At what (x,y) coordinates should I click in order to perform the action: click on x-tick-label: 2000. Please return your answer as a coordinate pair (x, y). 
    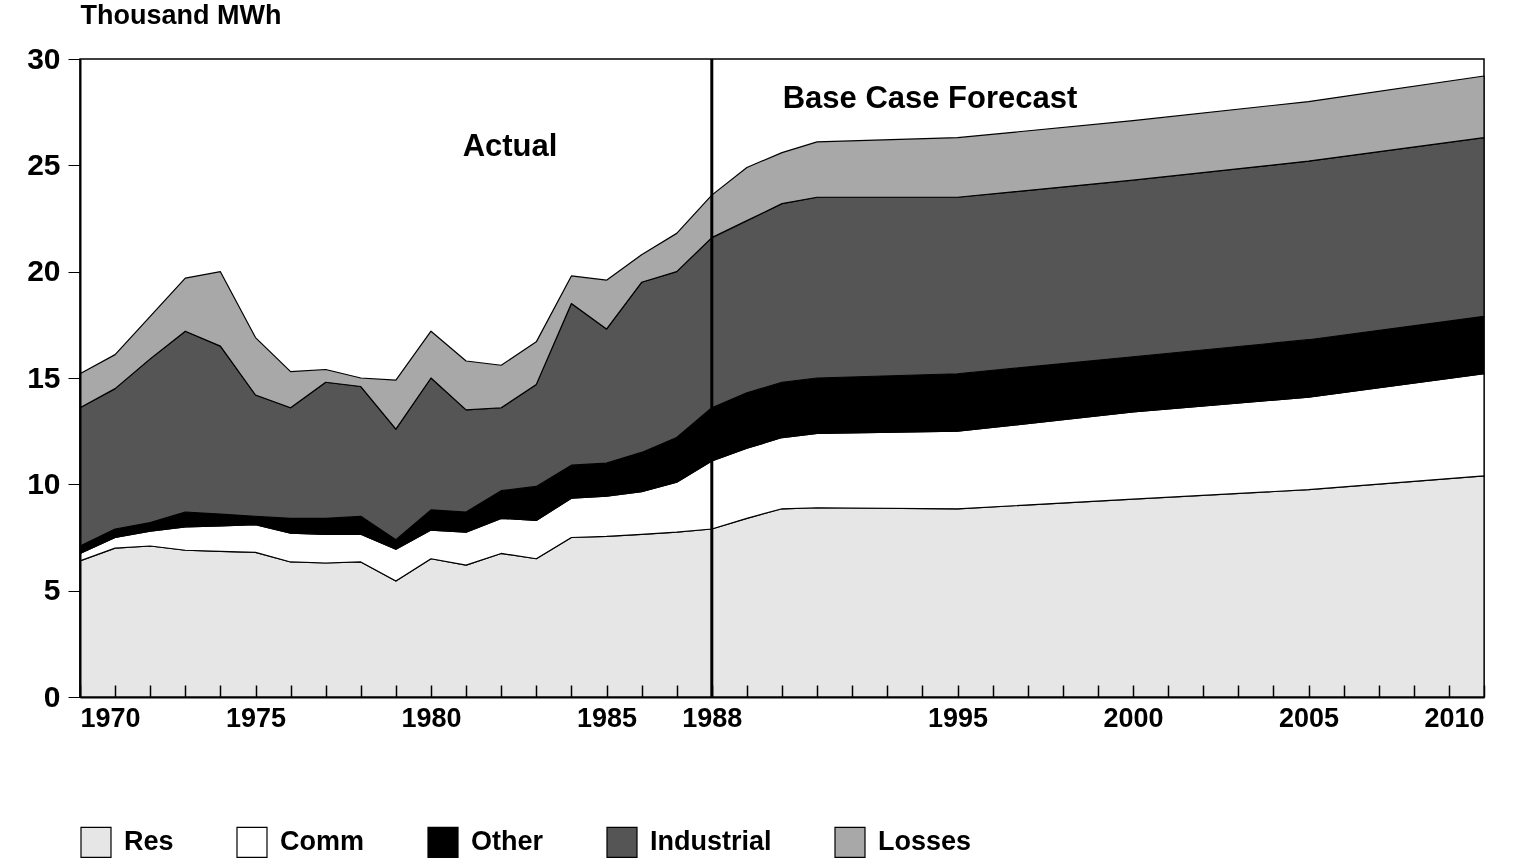
    Looking at the image, I should click on (1133, 717).